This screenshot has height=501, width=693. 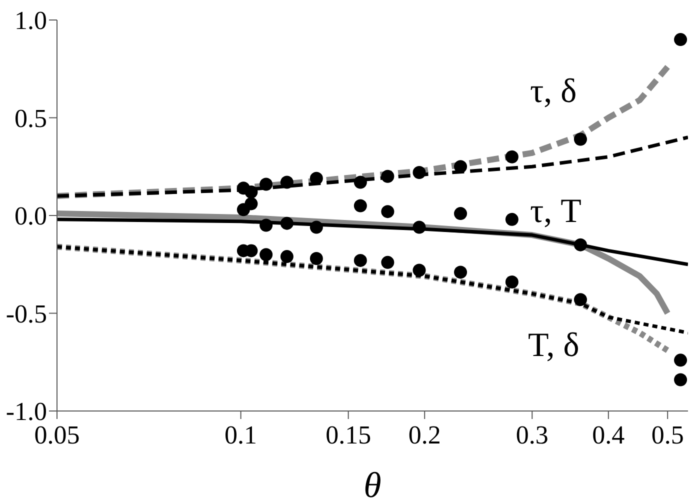 I want to click on x-tick-label: 0.3, so click(x=532, y=435).